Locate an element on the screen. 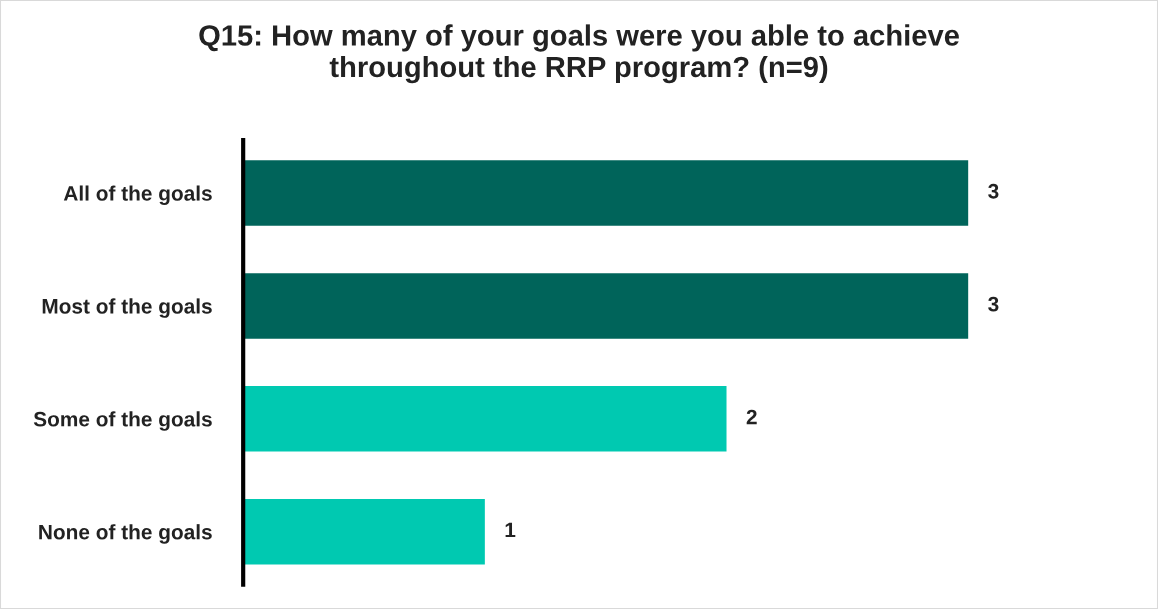 The width and height of the screenshot is (1158, 609). data-label: 1 is located at coordinates (510, 530).